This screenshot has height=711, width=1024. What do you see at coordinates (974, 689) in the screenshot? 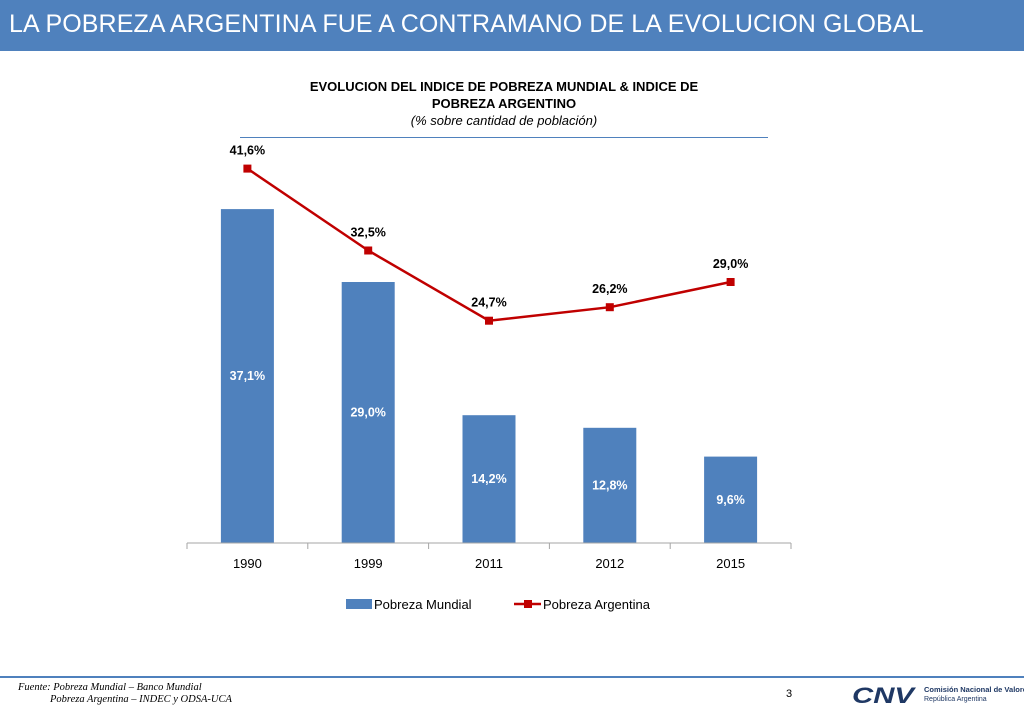
I see `org-name: Comisión Nacional de Valores` at bounding box center [974, 689].